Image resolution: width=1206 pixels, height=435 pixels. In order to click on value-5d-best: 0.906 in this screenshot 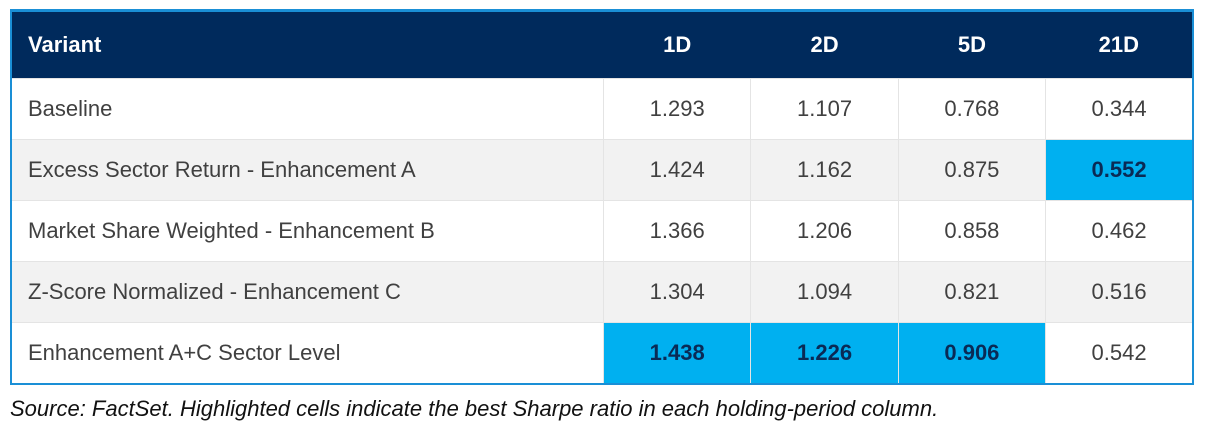, I will do `click(971, 352)`.